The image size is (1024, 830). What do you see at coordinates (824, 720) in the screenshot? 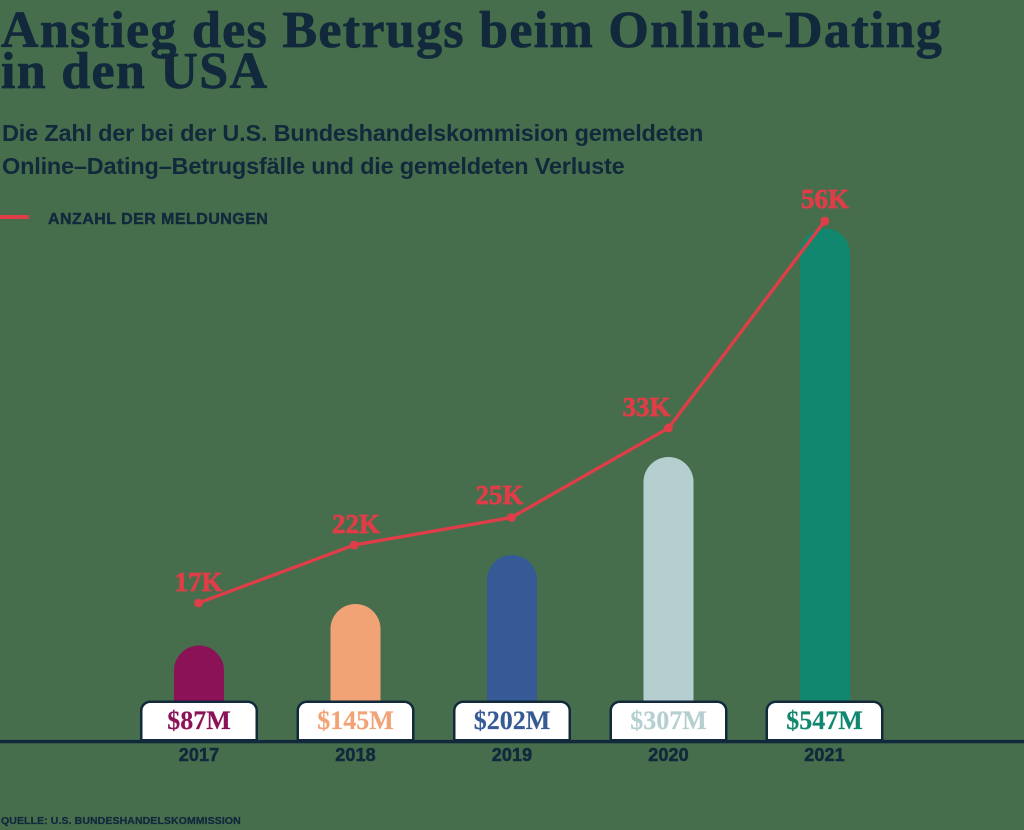
I see `svg-text: $547M` at bounding box center [824, 720].